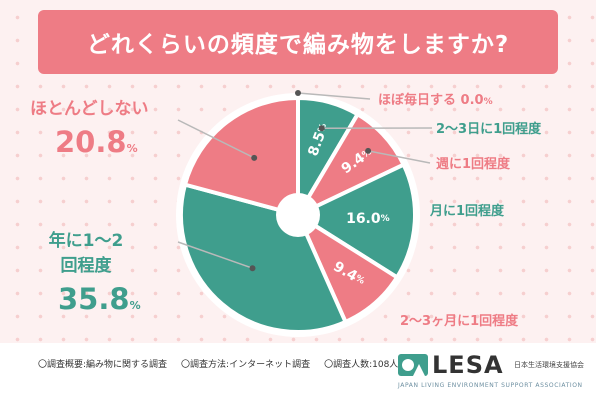 Image resolution: width=596 pixels, height=413 pixels. What do you see at coordinates (473, 164) in the screenshot?
I see `slice-label-2: 週に1回程度` at bounding box center [473, 164].